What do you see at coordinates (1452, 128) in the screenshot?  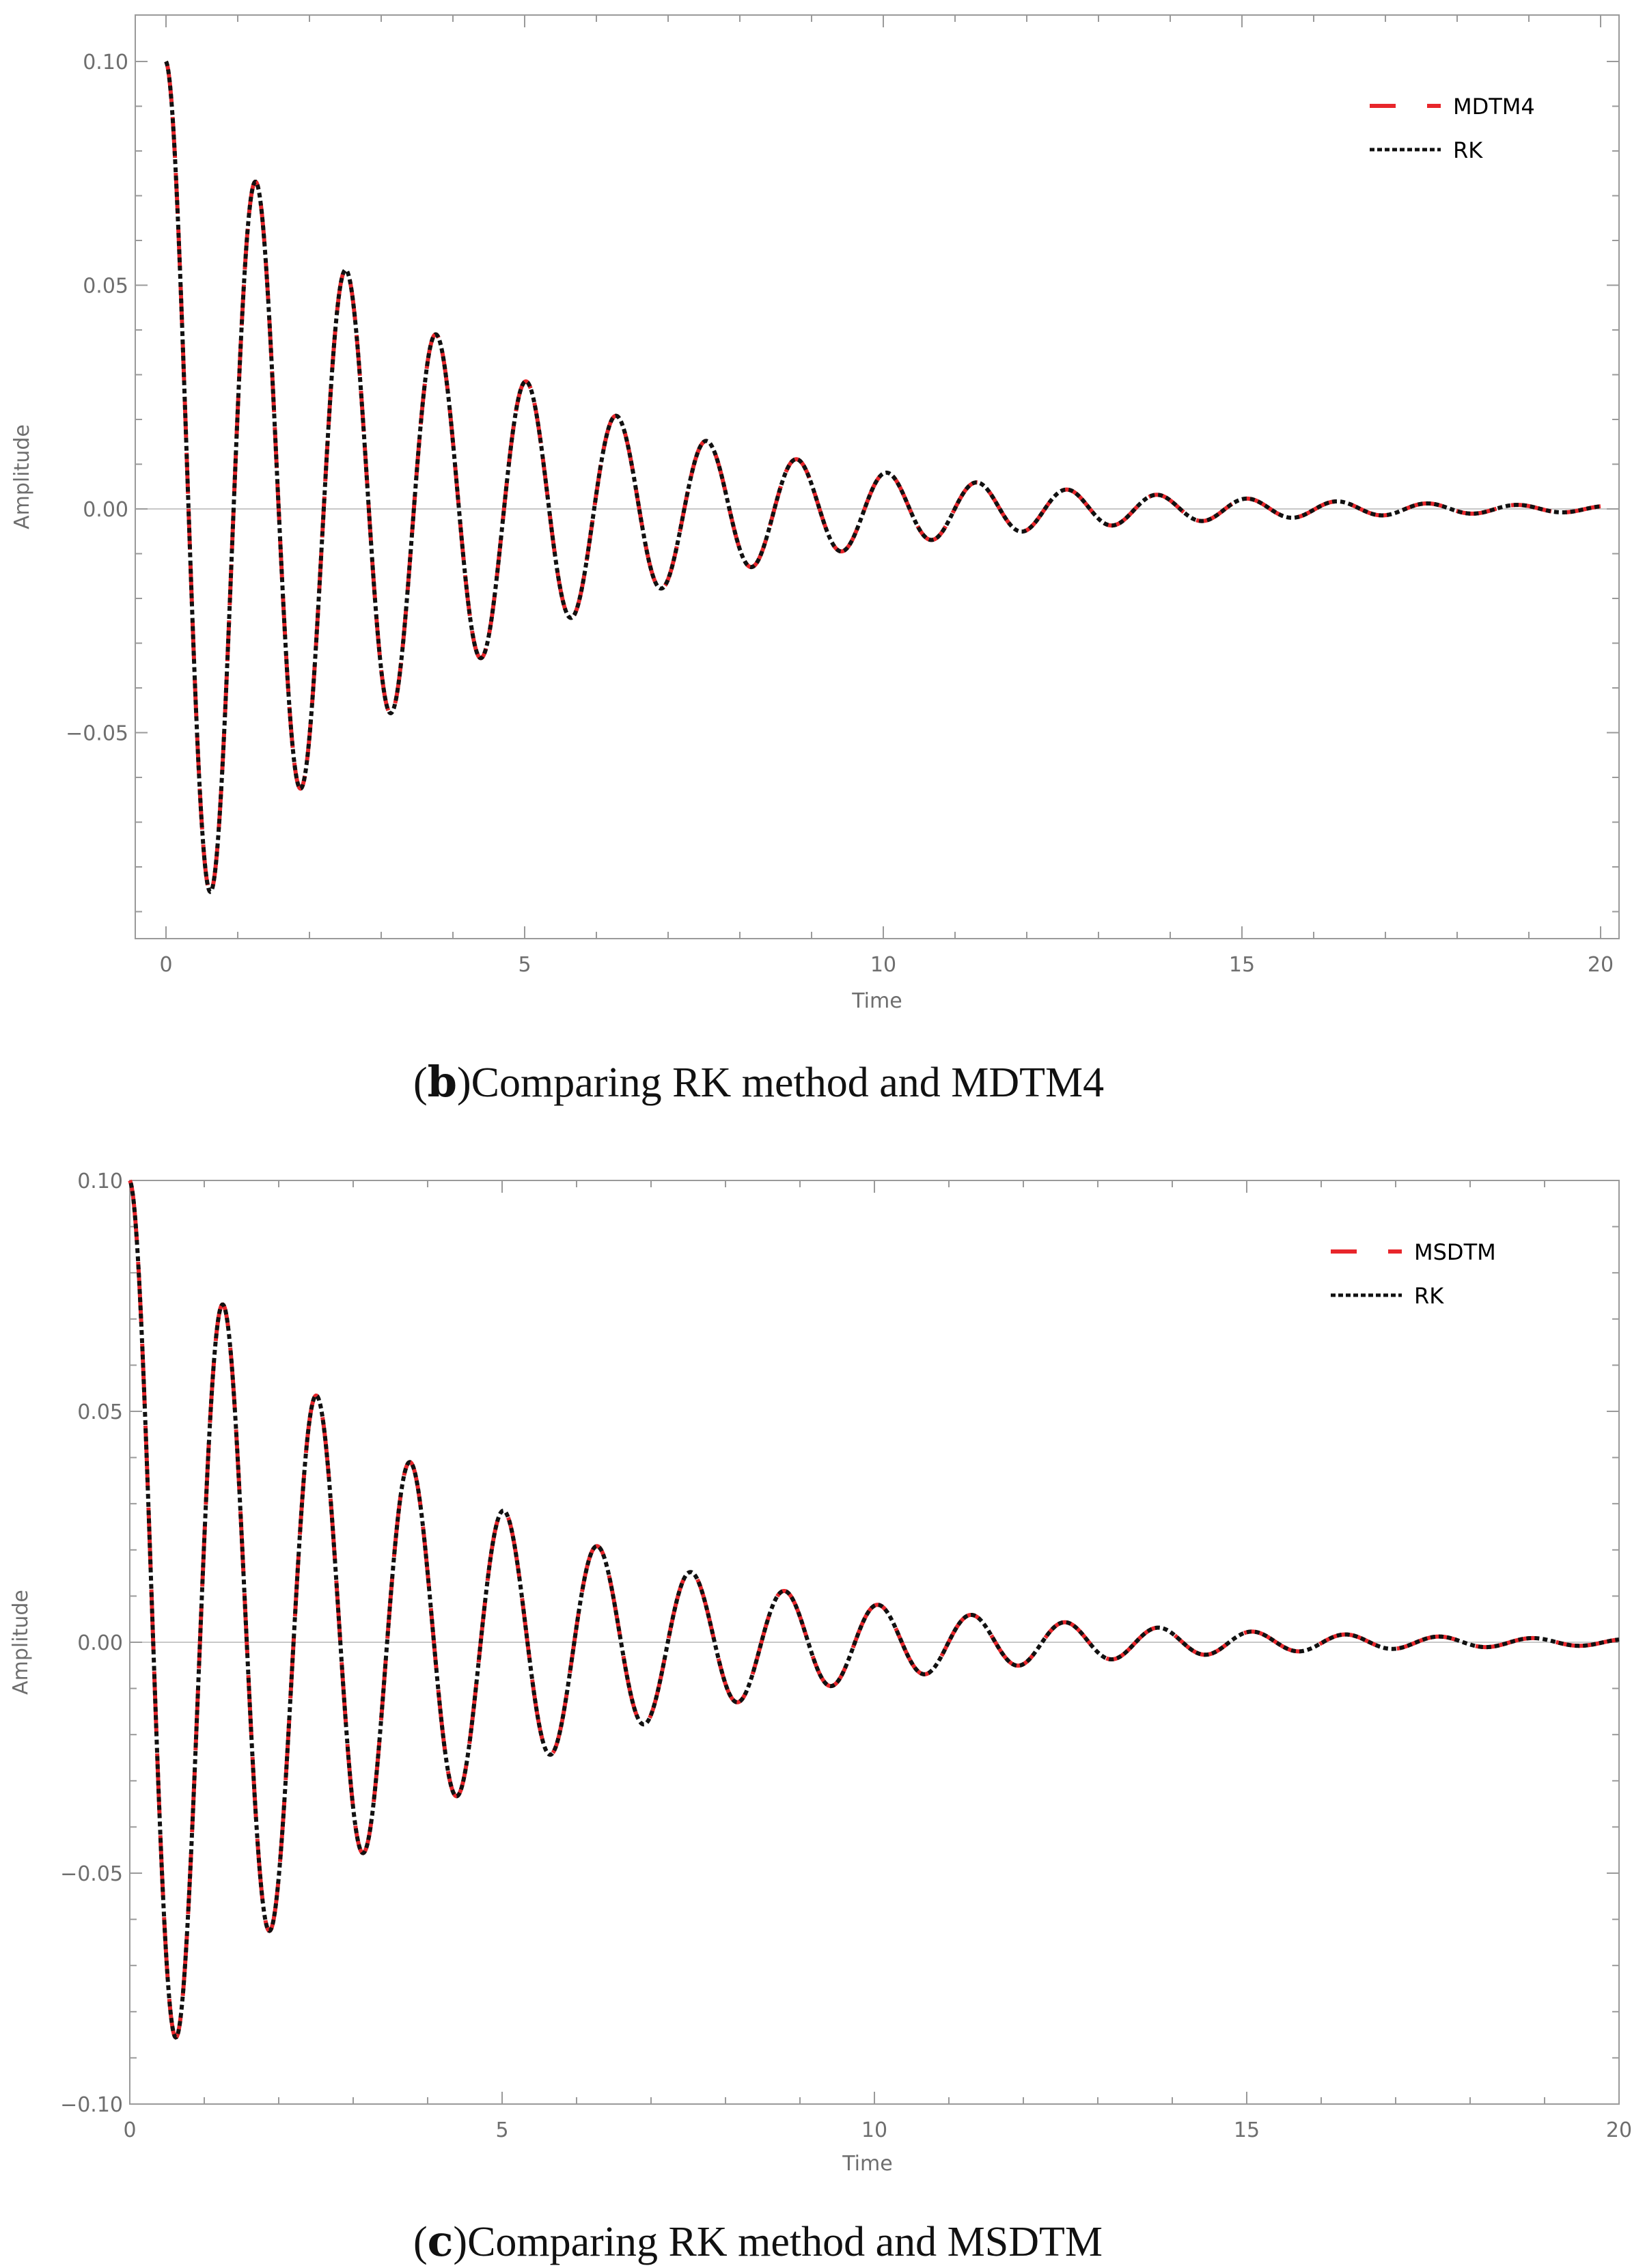 I see `legend: MDTM4 RK` at bounding box center [1452, 128].